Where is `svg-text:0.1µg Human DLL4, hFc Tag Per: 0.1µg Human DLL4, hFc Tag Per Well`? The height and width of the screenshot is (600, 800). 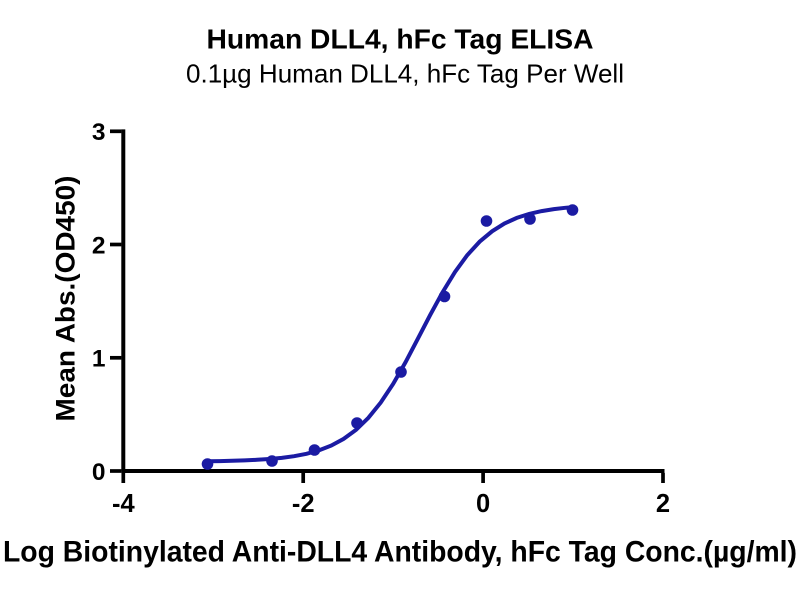
svg-text:0.1µg Human DLL4, hFc Tag Per: 0.1µg Human DLL4, hFc Tag Per Well is located at coordinates (405, 74).